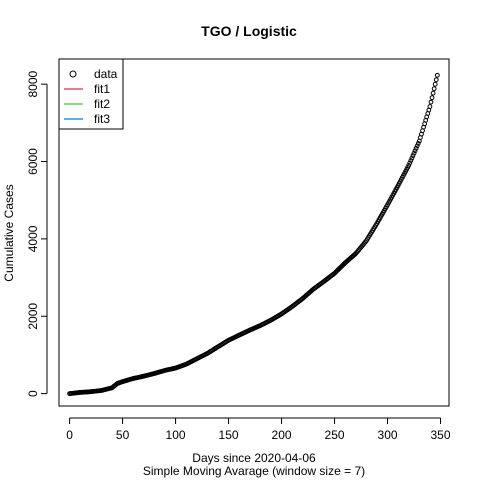 The image size is (480, 480). Describe the element at coordinates (176, 435) in the screenshot. I see `x-tick-label: 100` at that location.